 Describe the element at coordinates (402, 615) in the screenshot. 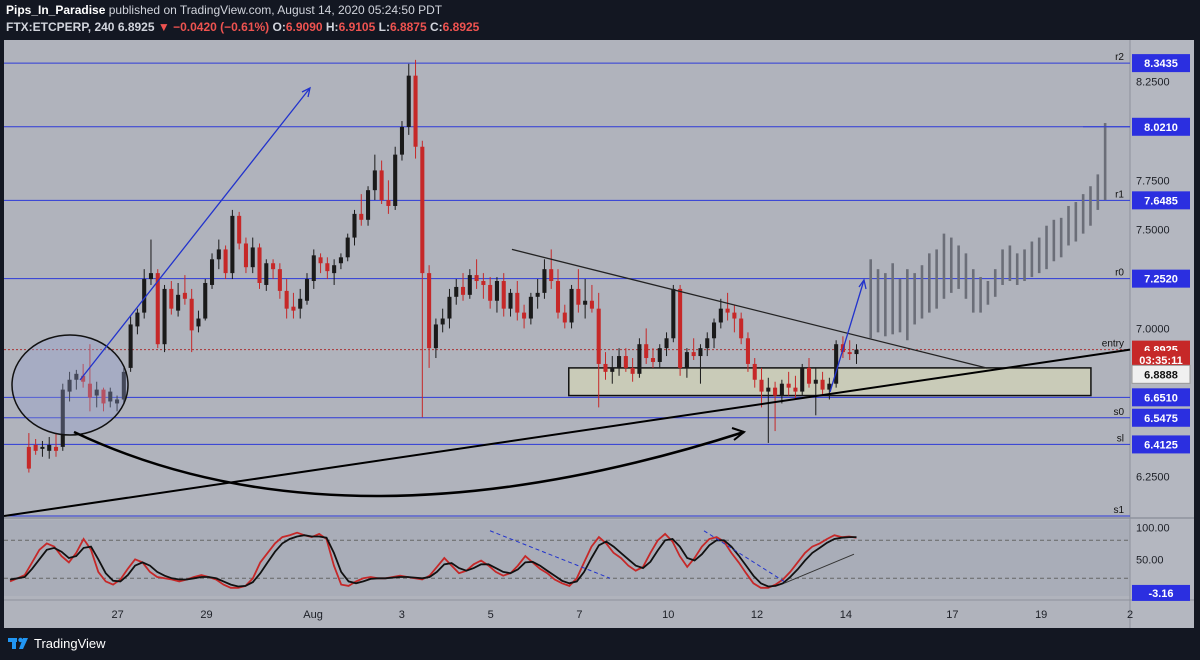

I see `x-tick-label: 3` at that location.